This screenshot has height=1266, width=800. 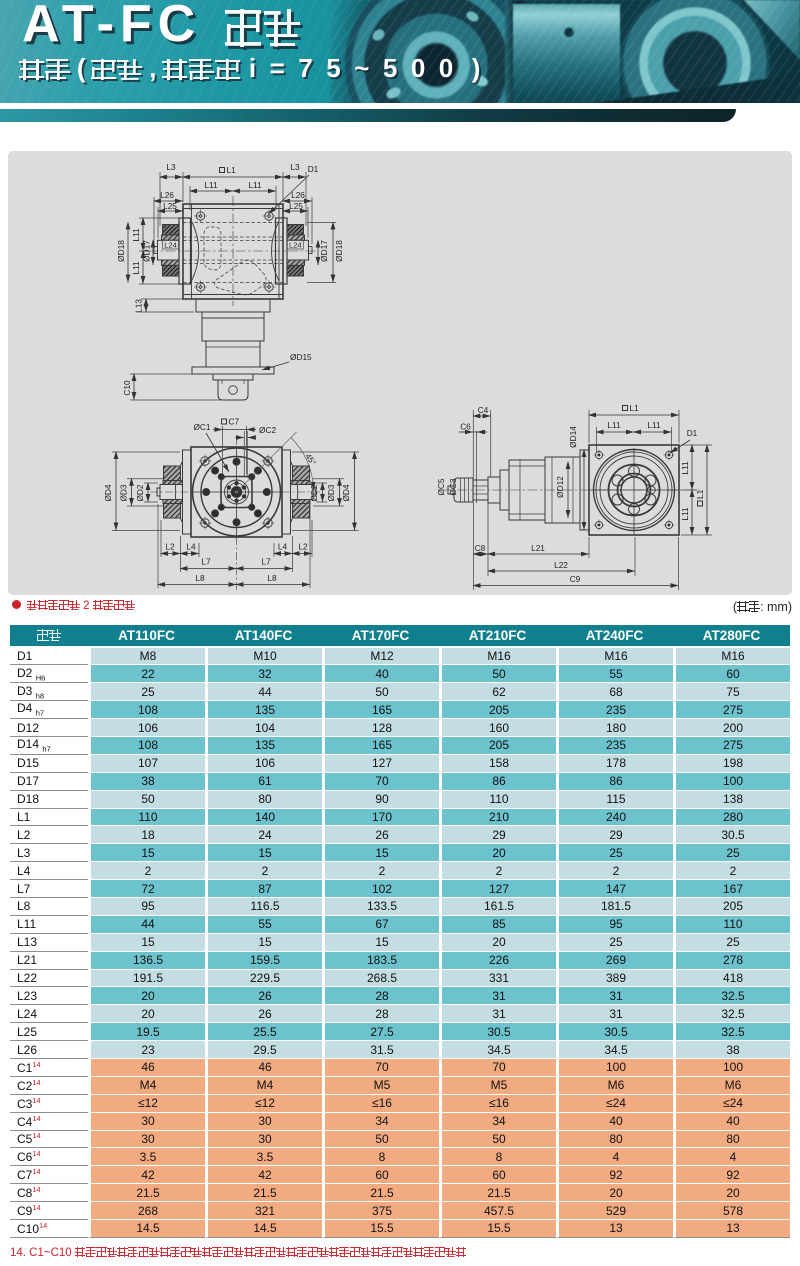 What do you see at coordinates (301, 357) in the screenshot?
I see `svg-text: ØD15` at bounding box center [301, 357].